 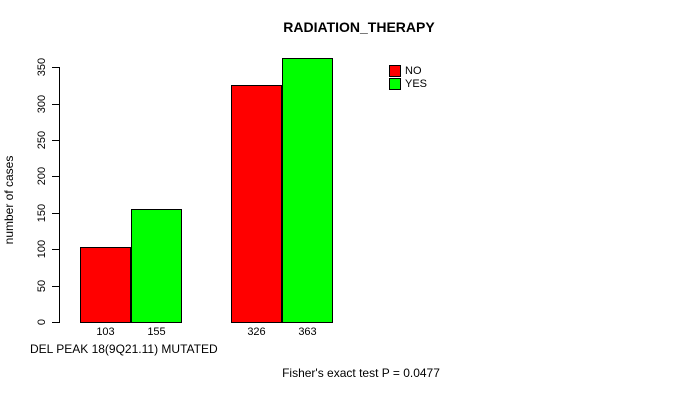 What do you see at coordinates (42, 285) in the screenshot?
I see `y-tick-label: 50` at bounding box center [42, 285].